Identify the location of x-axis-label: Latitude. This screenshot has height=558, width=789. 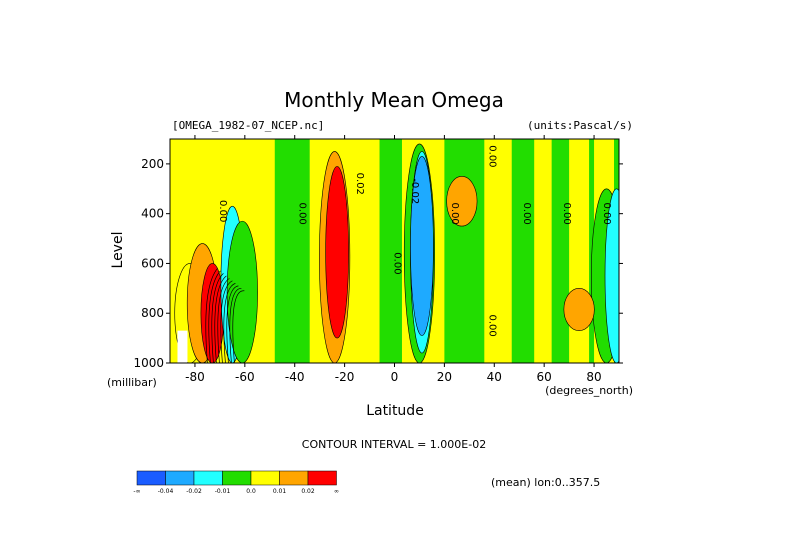
(395, 411).